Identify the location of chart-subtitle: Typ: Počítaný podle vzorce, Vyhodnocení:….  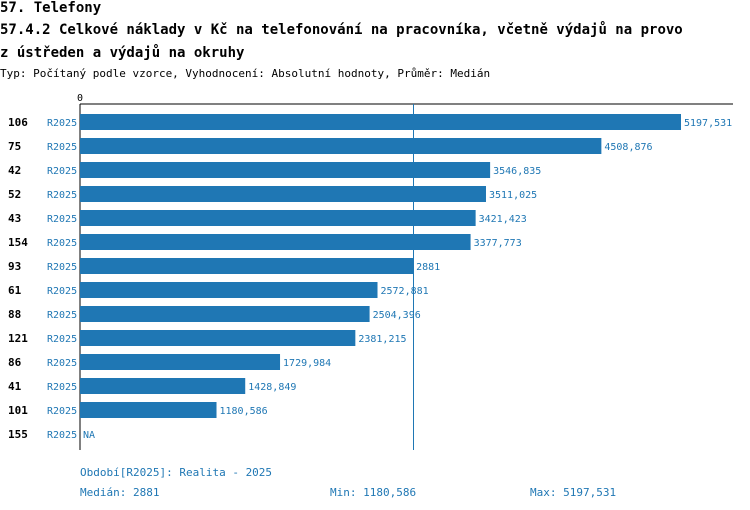
(245, 73).